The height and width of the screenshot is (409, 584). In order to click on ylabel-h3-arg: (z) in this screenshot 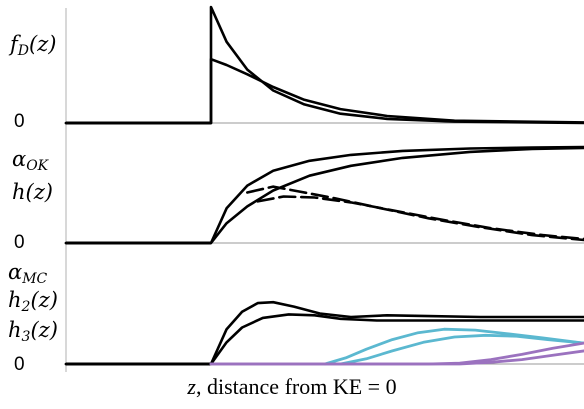, I will do `click(44, 330)`.